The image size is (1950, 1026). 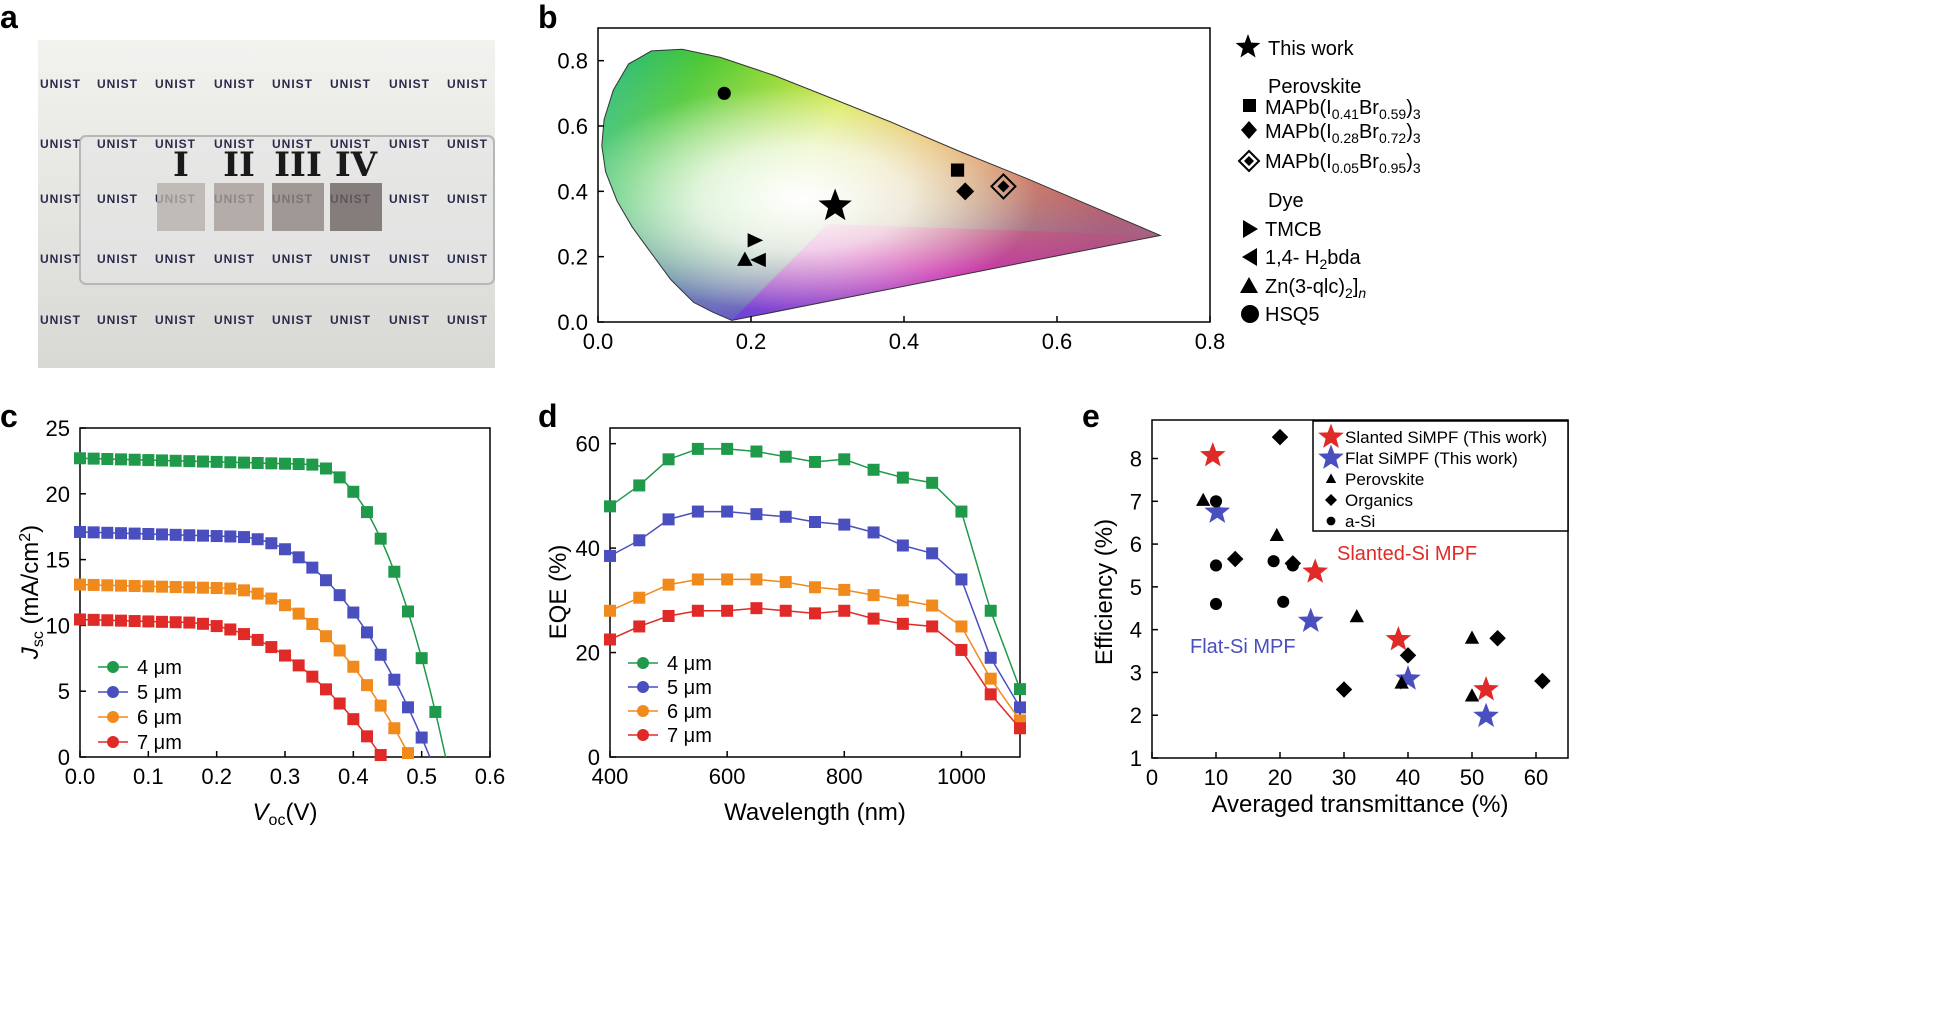 What do you see at coordinates (181, 165) in the screenshot?
I see `sample-label-1: I` at bounding box center [181, 165].